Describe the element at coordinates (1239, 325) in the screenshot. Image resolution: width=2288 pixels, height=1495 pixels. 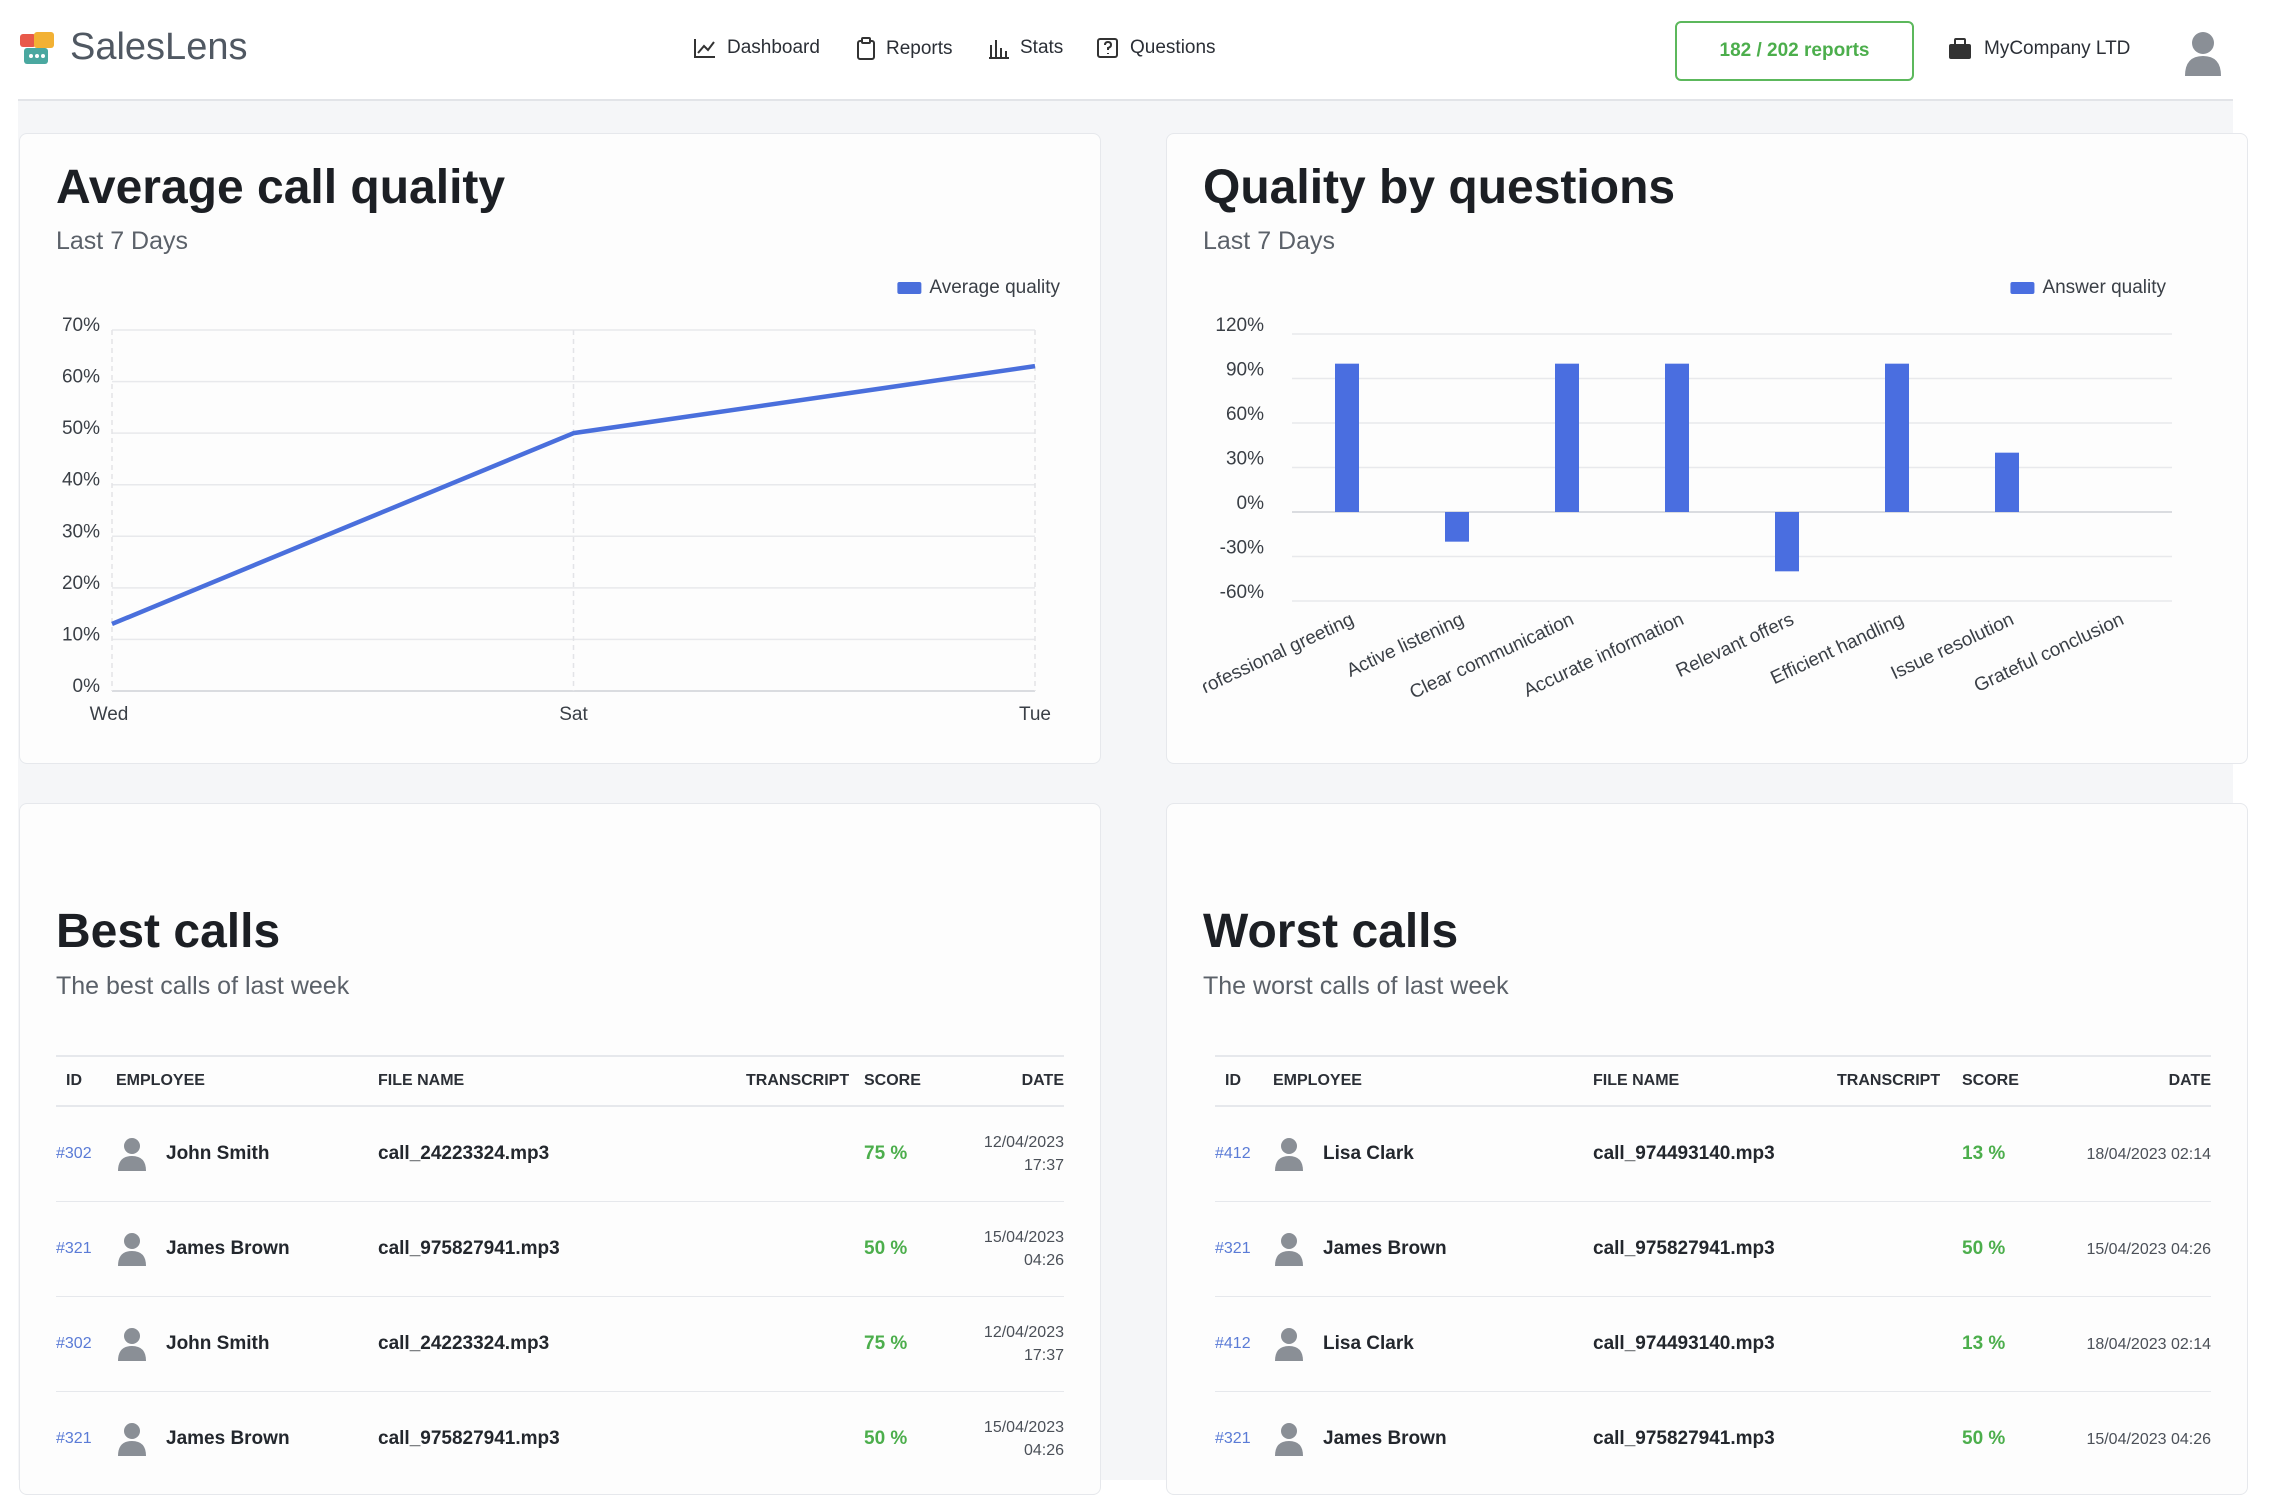
I see `y-tick-label: 120%` at that location.